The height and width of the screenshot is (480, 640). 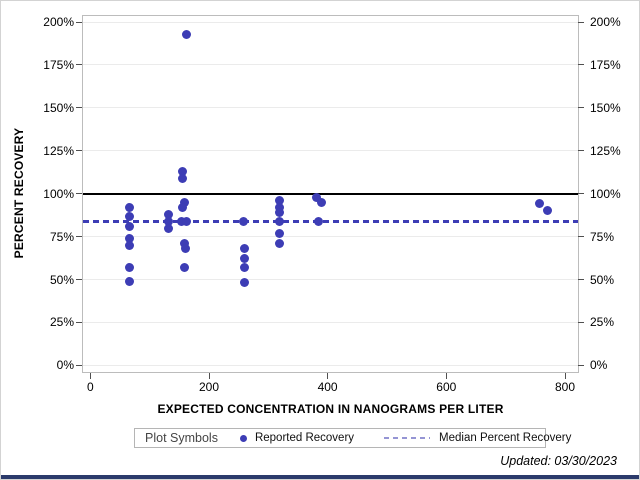 What do you see at coordinates (602, 322) in the screenshot?
I see `y-tick-label-right: 25%` at bounding box center [602, 322].